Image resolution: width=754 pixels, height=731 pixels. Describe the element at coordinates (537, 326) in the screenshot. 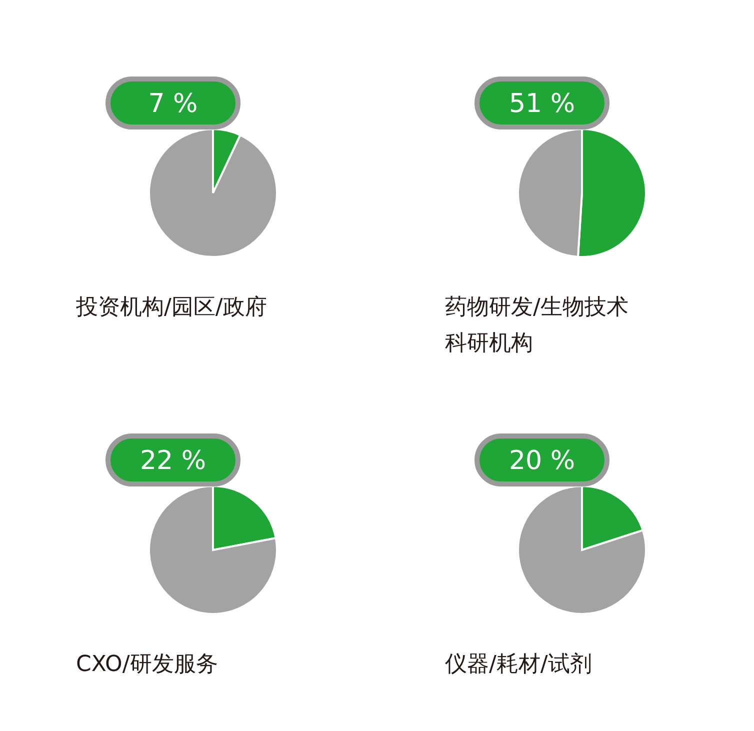

I see `text: 药物研发/生物技术科研机构` at that location.